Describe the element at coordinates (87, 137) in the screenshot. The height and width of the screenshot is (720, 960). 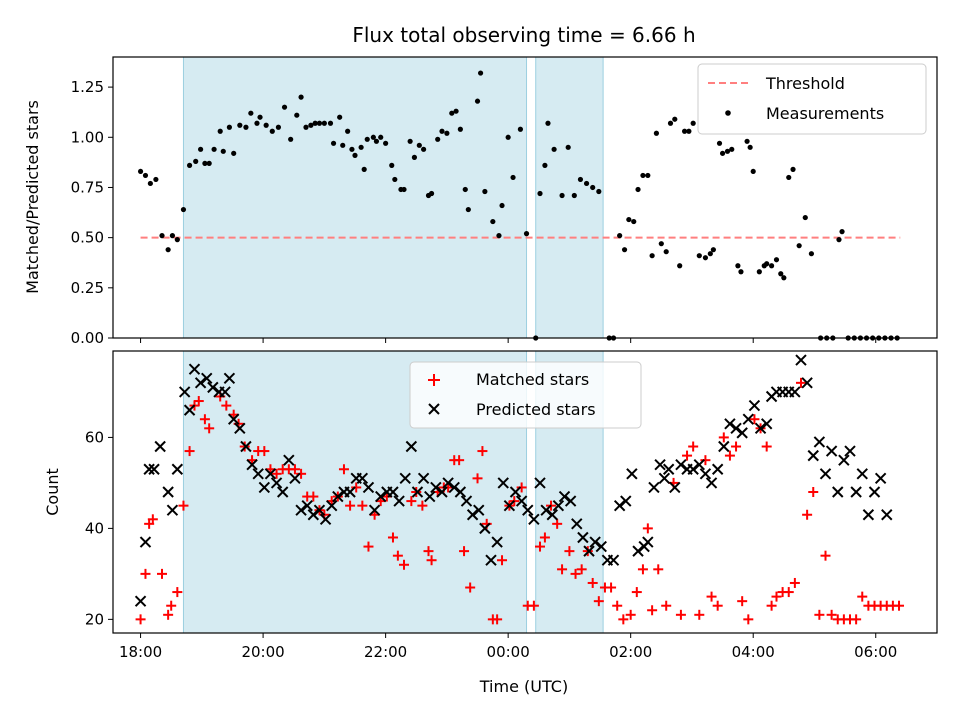
I see `y-tick-label: 1.00` at that location.